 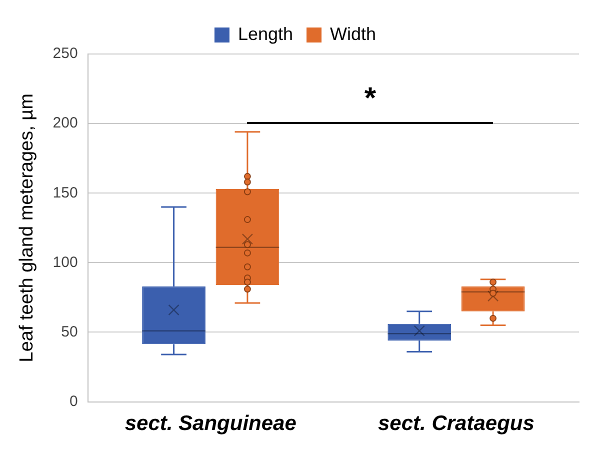 What do you see at coordinates (370, 99) in the screenshot?
I see `annotation: *` at bounding box center [370, 99].